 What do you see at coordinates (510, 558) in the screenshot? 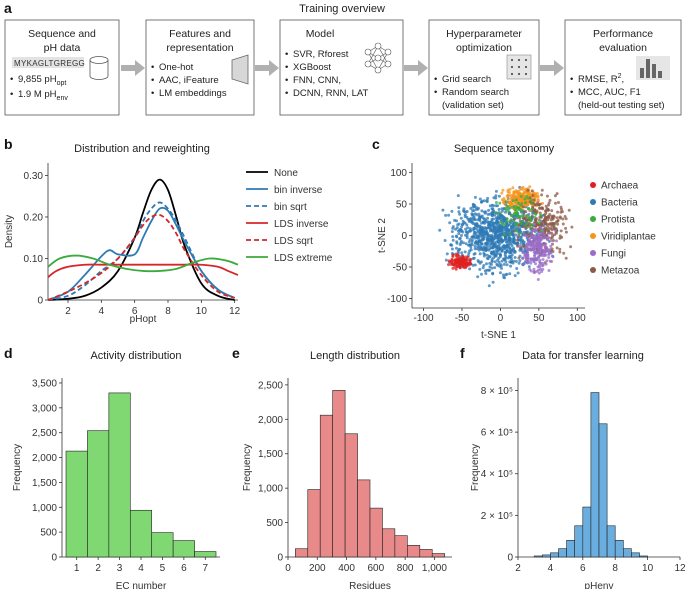
I see `y-tick-label: 0` at bounding box center [510, 558].